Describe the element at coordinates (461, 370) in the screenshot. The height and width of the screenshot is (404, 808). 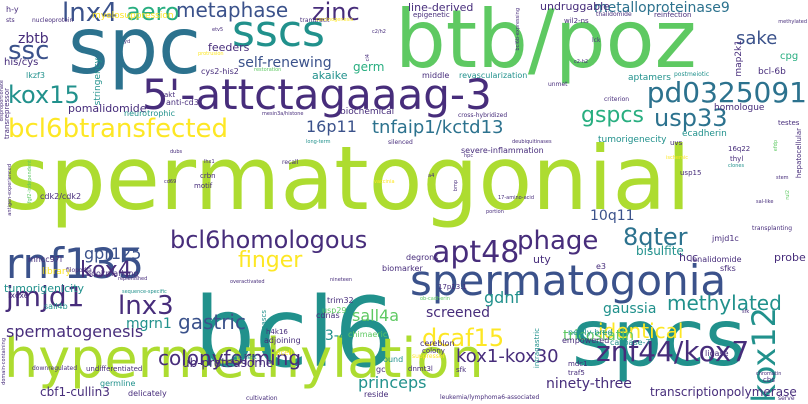
I see `word-sfk: sfk` at that location.